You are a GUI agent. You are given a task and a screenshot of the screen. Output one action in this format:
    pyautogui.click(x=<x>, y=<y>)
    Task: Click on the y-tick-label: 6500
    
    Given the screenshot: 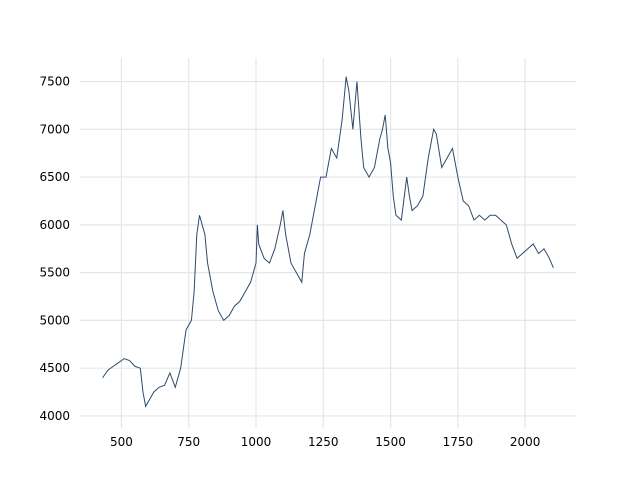 What is the action you would take?
    pyautogui.click(x=54, y=177)
    